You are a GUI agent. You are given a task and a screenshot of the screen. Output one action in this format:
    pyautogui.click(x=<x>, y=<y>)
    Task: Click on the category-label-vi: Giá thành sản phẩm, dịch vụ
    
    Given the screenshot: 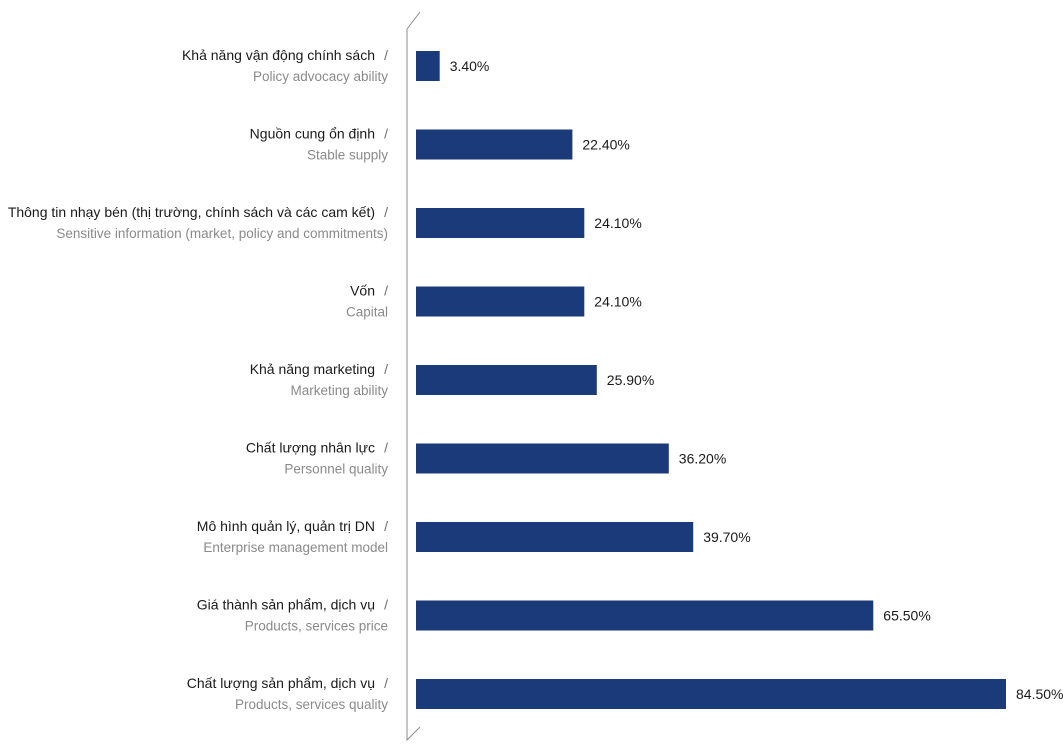 What is the action you would take?
    pyautogui.click(x=286, y=605)
    